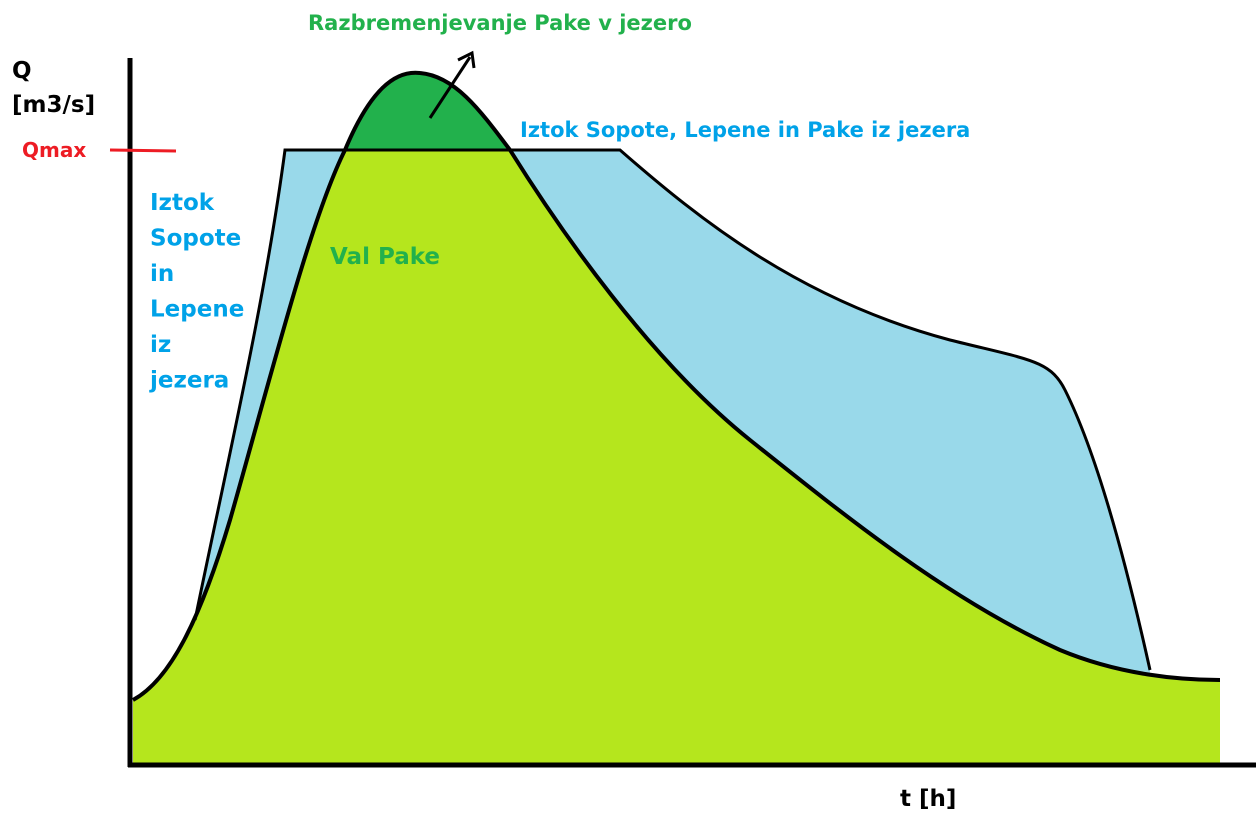 The height and width of the screenshot is (818, 1256). Describe the element at coordinates (500, 23) in the screenshot. I see `relief-label: Razbremenjevanje Pake v jezero` at that location.